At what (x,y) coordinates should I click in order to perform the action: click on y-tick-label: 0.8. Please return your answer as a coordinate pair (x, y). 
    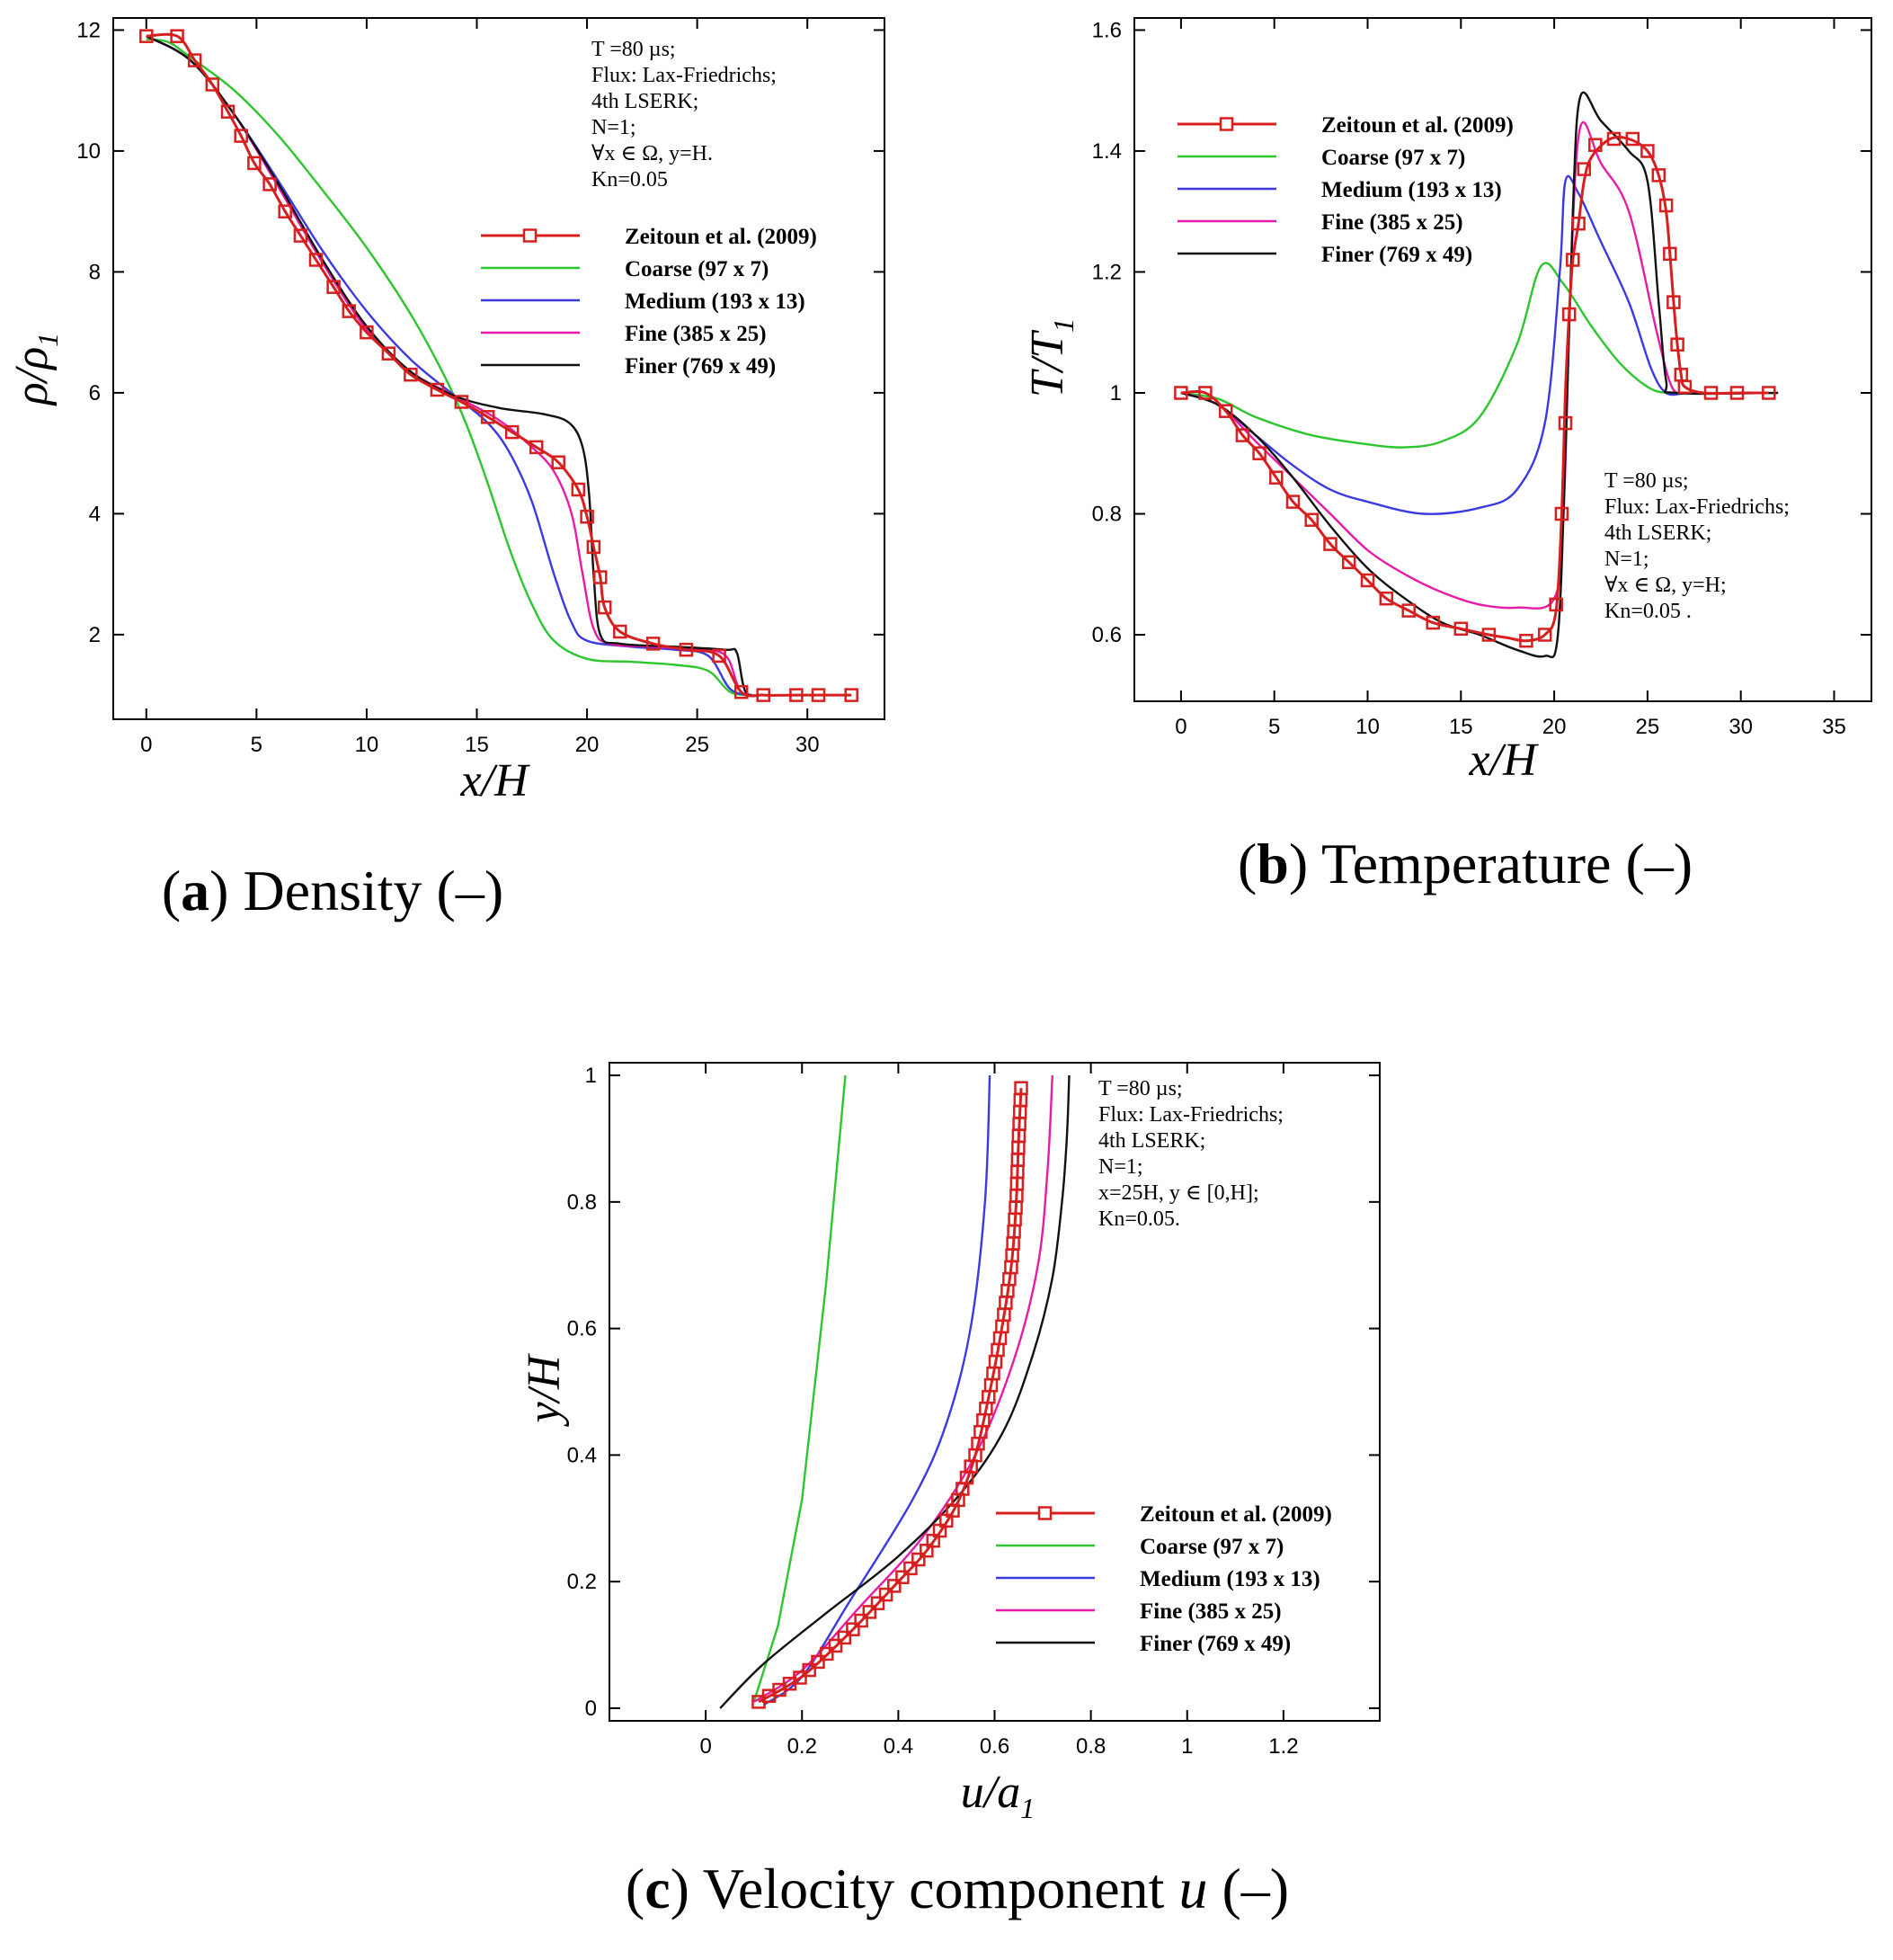
    Looking at the image, I should click on (1107, 515).